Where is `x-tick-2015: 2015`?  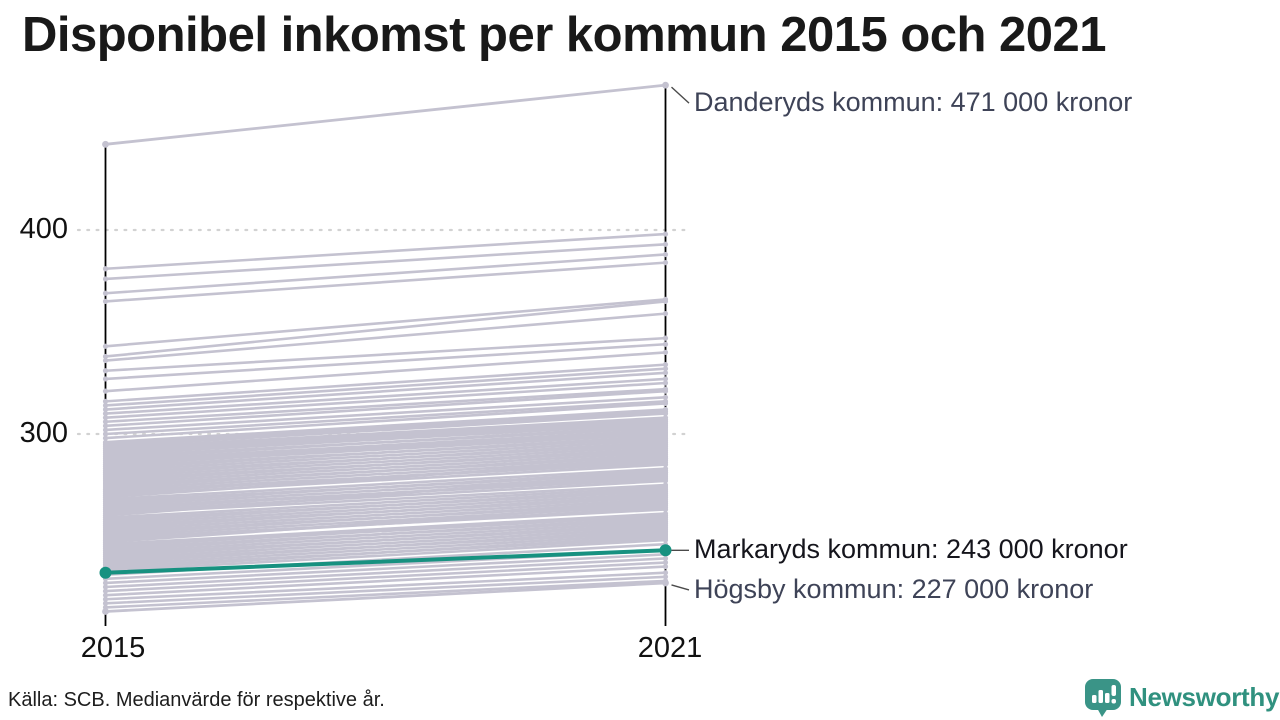 x-tick-2015: 2015 is located at coordinates (113, 648).